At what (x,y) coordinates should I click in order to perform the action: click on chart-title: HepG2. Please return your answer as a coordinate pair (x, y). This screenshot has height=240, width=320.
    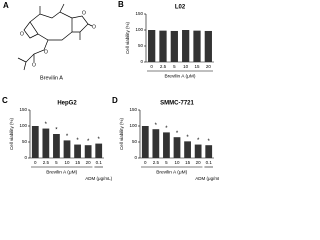
    Looking at the image, I should click on (67, 104).